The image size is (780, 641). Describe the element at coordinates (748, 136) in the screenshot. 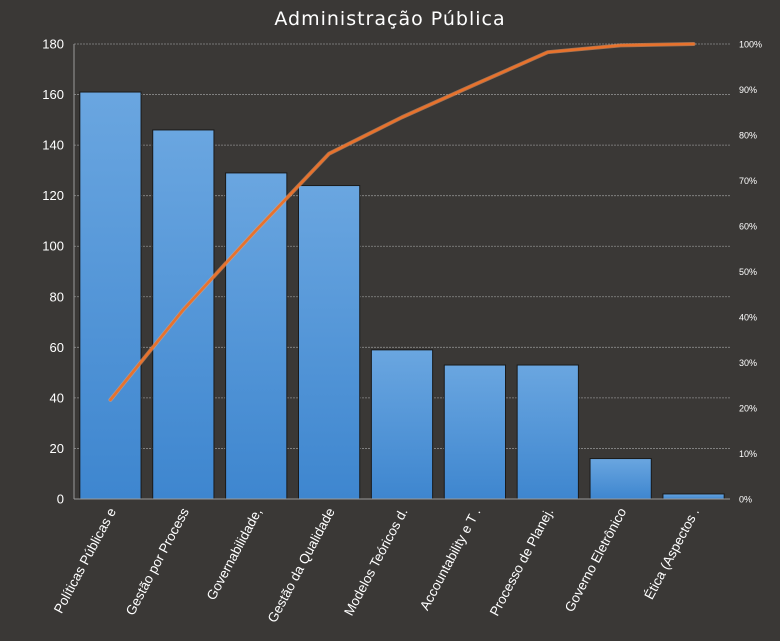

I see `y2-tick-label: 80%` at that location.